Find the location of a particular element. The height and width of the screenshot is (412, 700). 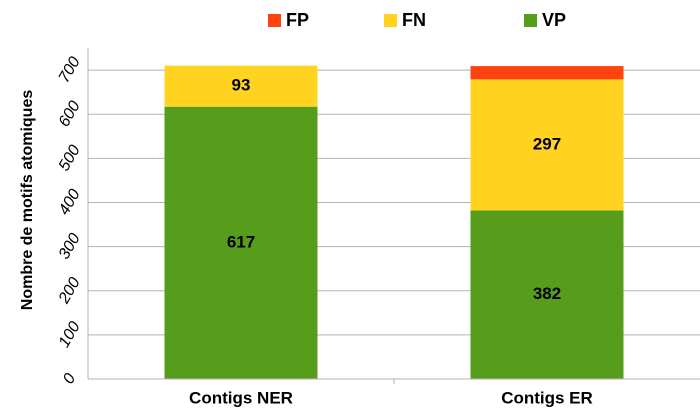

legend-label: FP is located at coordinates (297, 20).